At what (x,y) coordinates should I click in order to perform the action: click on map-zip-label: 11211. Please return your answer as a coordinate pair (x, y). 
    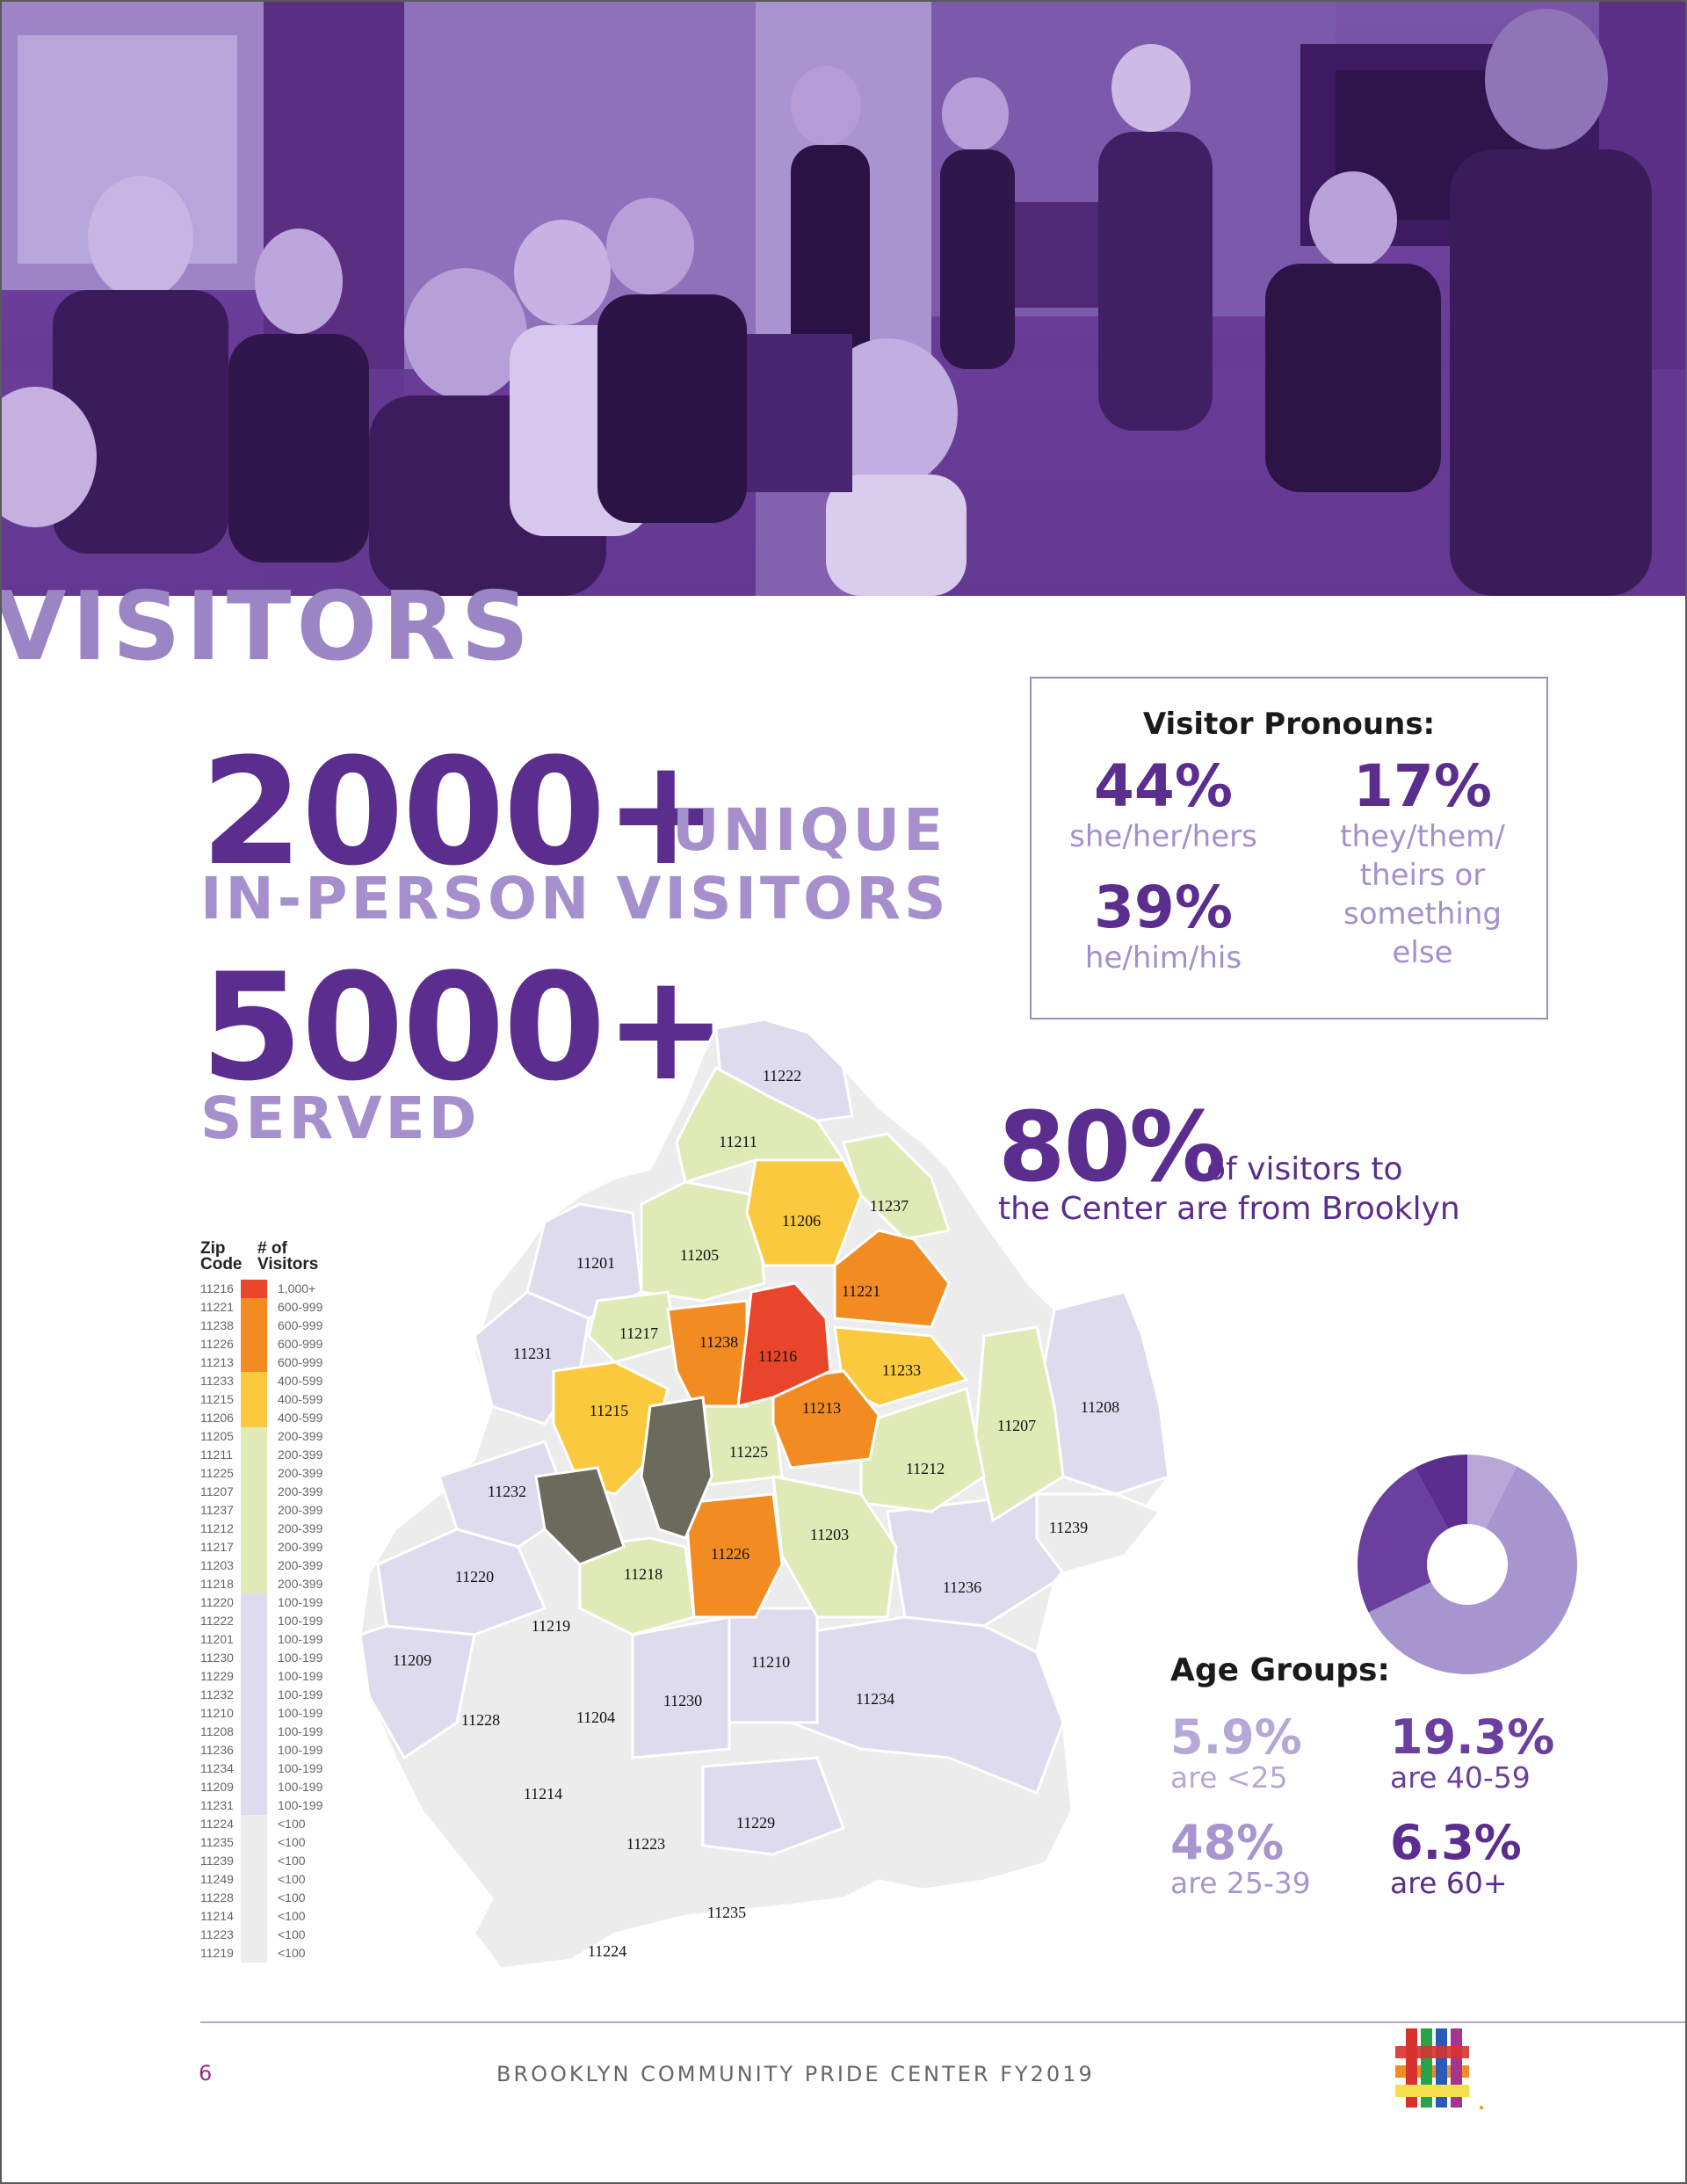
    Looking at the image, I should click on (738, 1141).